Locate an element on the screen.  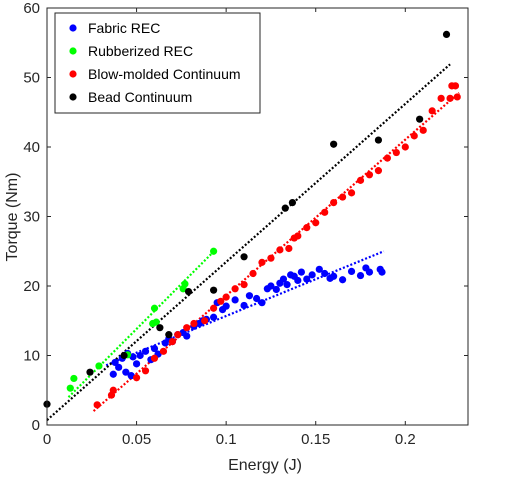
legend-label: Fabric REC is located at coordinates (124, 28).